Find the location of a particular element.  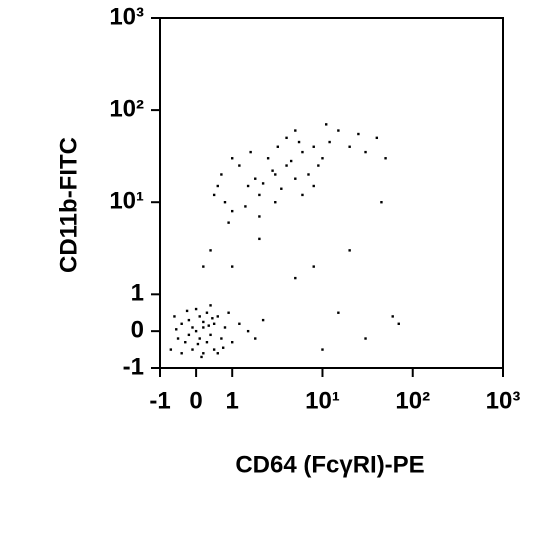

y-tick-label: 10² is located at coordinates (126, 108).